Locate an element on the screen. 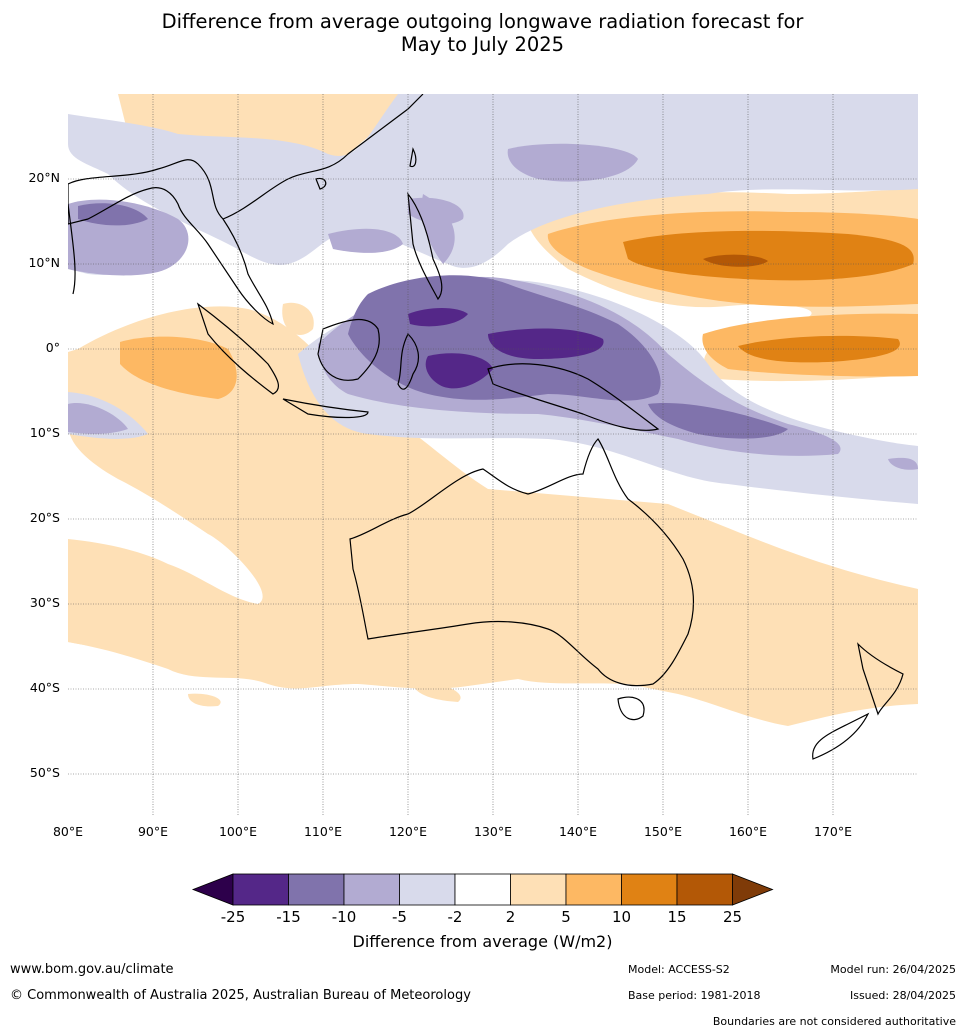 The width and height of the screenshot is (965, 1035). lon-label-90e: 90°E is located at coordinates (153, 831).